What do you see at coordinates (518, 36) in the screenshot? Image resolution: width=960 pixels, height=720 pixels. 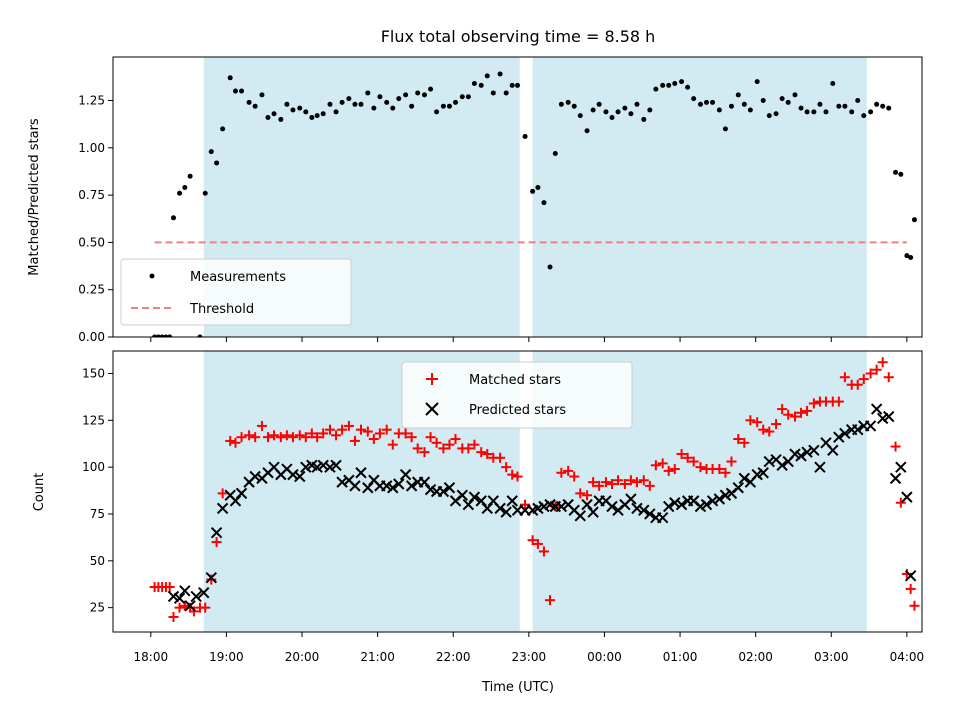 I see `chart-title: Flux total observing time = 8.58 h` at bounding box center [518, 36].